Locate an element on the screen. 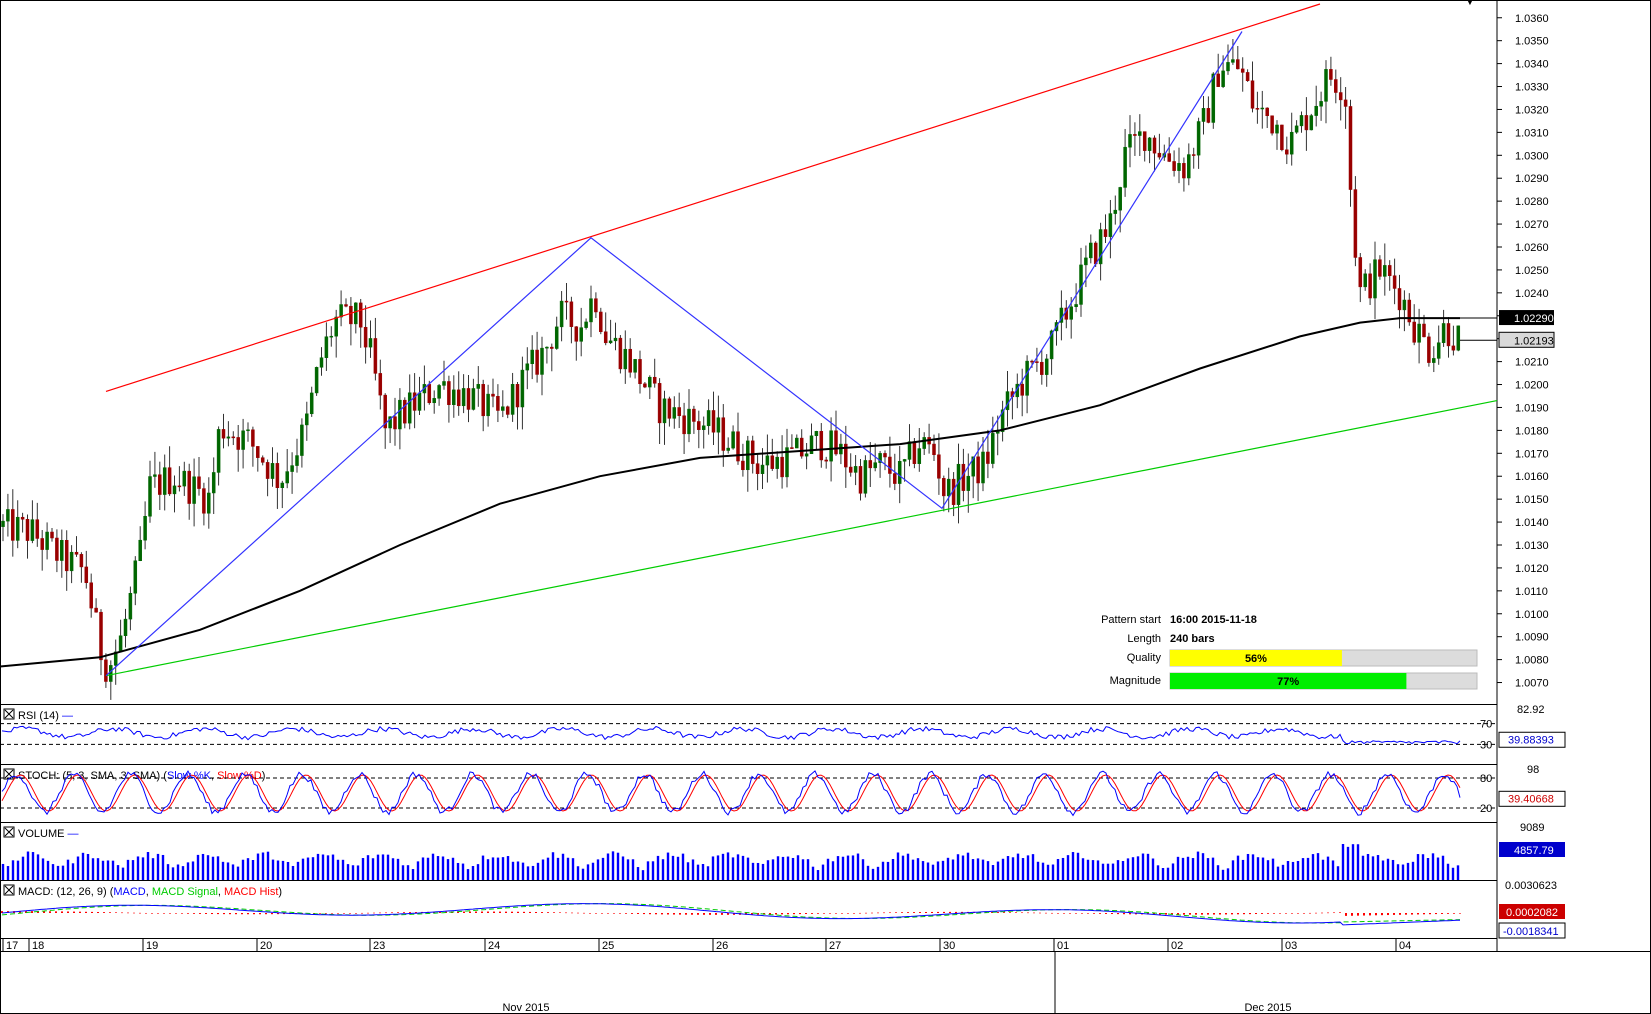 The height and width of the screenshot is (1014, 1651). length-value: 240 bars is located at coordinates (1192, 639).